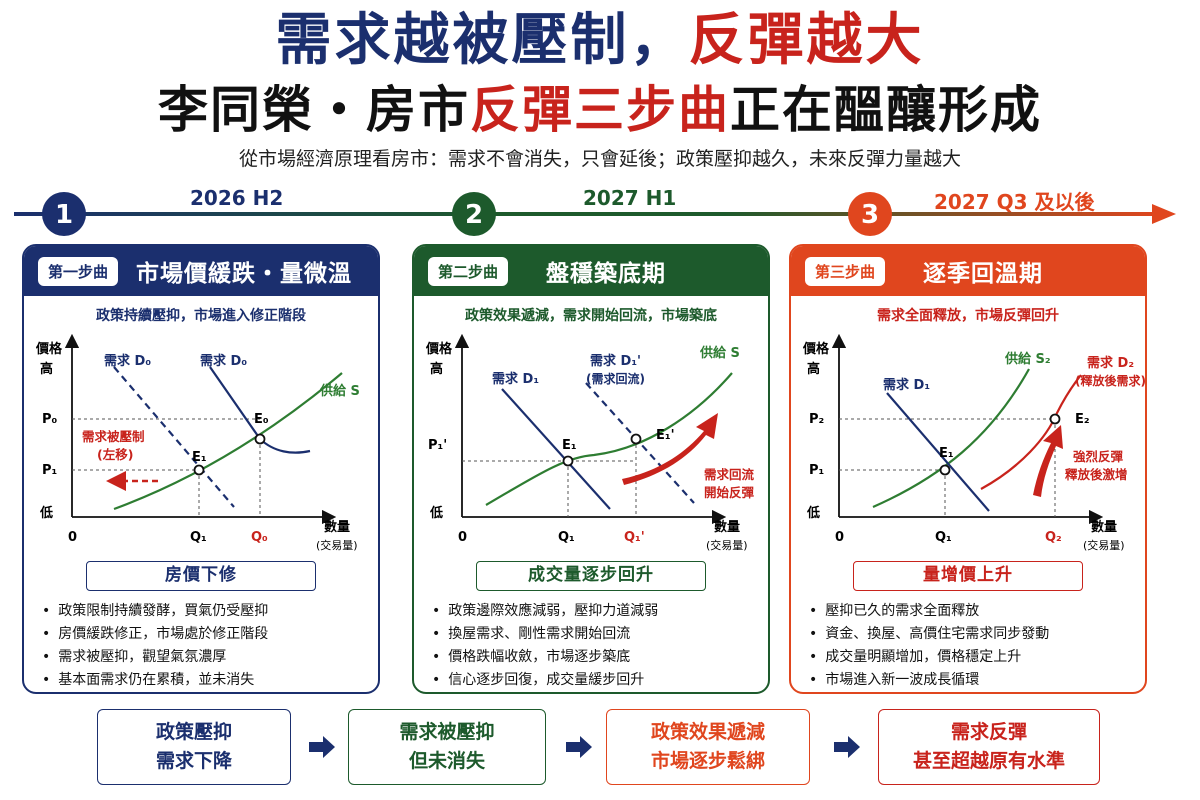  Describe the element at coordinates (46, 369) in the screenshot. I see `high-label: 高` at that location.